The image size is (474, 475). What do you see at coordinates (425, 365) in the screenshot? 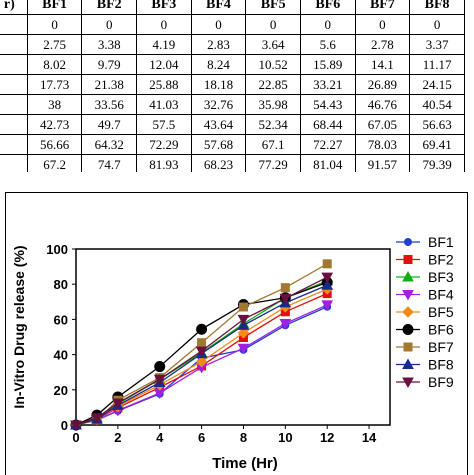
I see `legend-entry: BF8` at bounding box center [425, 365].